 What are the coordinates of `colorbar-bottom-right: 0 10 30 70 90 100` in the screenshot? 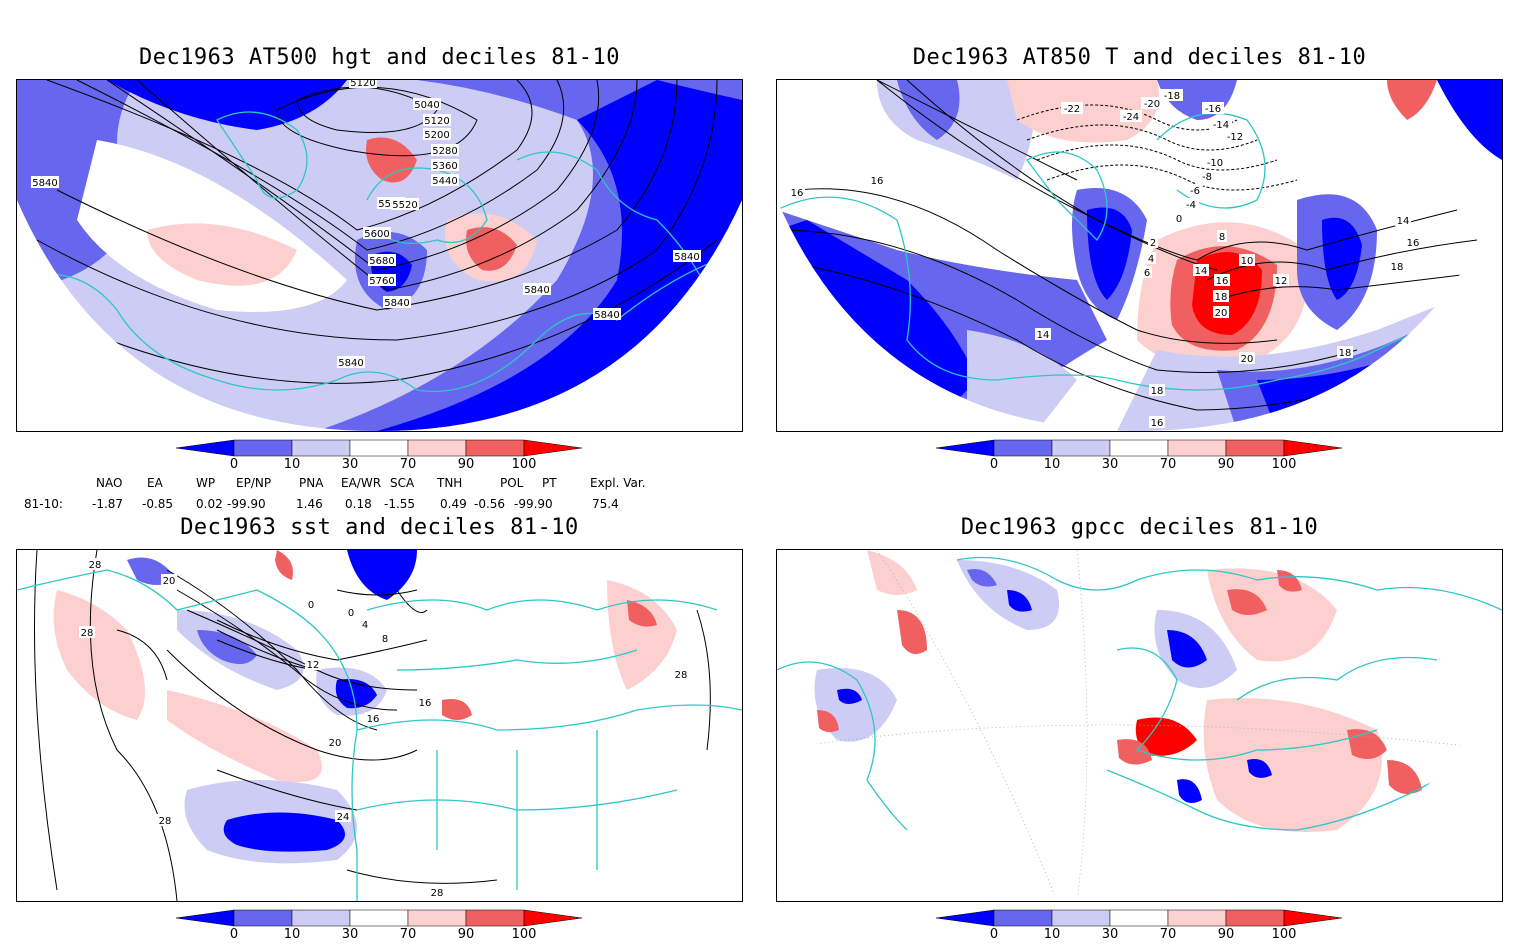 It's located at (1146, 927).